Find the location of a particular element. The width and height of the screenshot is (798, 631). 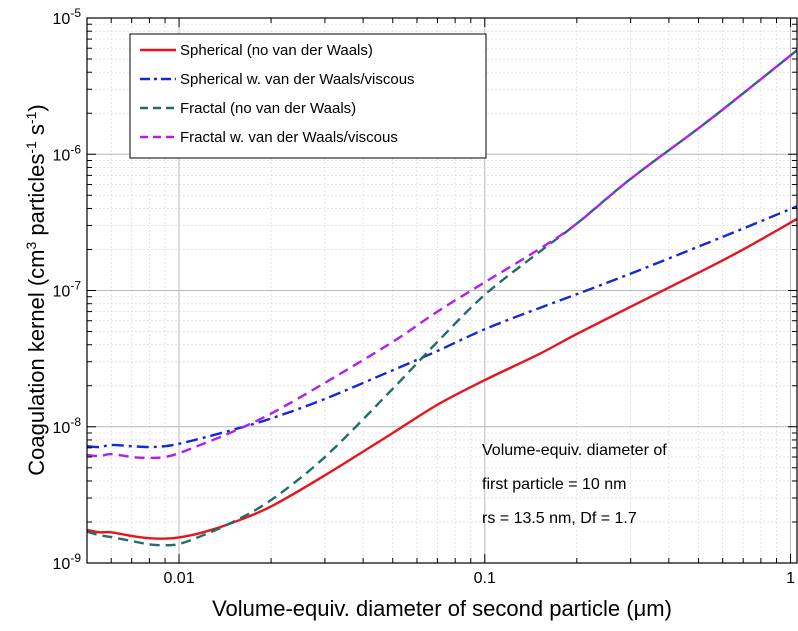

legend-label-2: Spherical w. van der Waals/viscous is located at coordinates (297, 79).